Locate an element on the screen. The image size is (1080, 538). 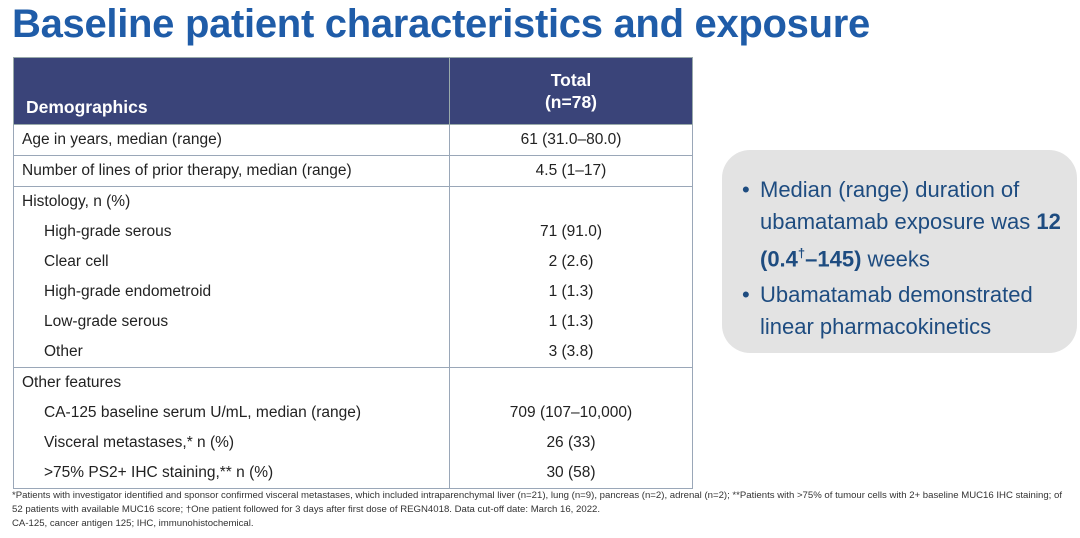
table-row: Histology, n (%) is located at coordinates (353, 201).